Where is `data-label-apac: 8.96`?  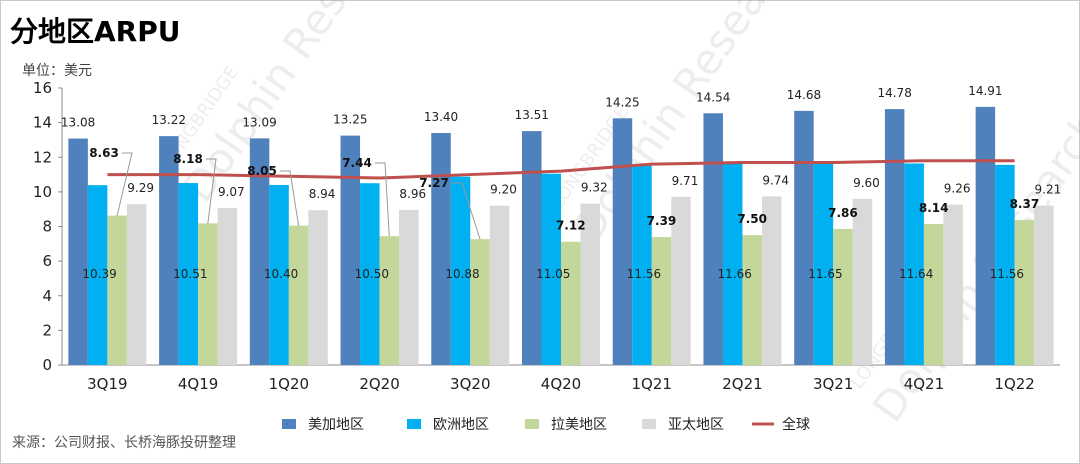 data-label-apac: 8.96 is located at coordinates (412, 194).